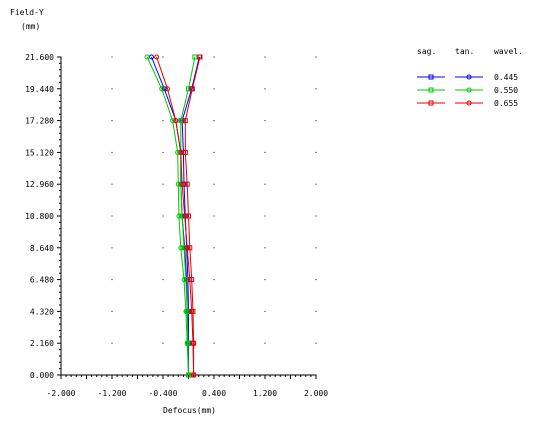 This screenshot has width=541, height=426. What do you see at coordinates (42, 375) in the screenshot?
I see `y-tick-label: 0.000` at bounding box center [42, 375].